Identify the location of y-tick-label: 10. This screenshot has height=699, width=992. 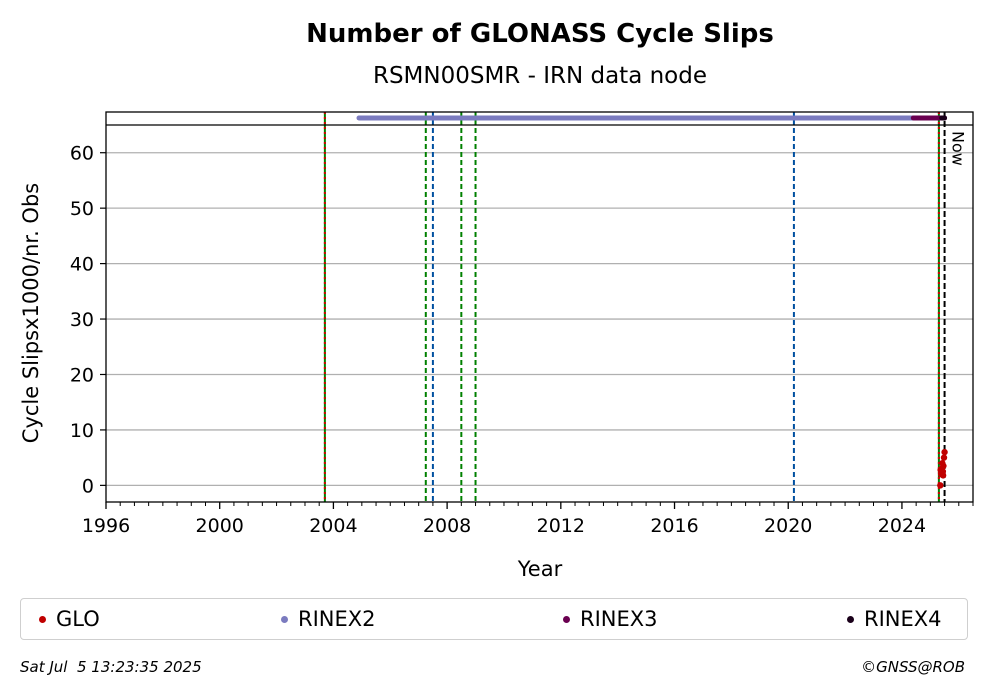
(82, 431).